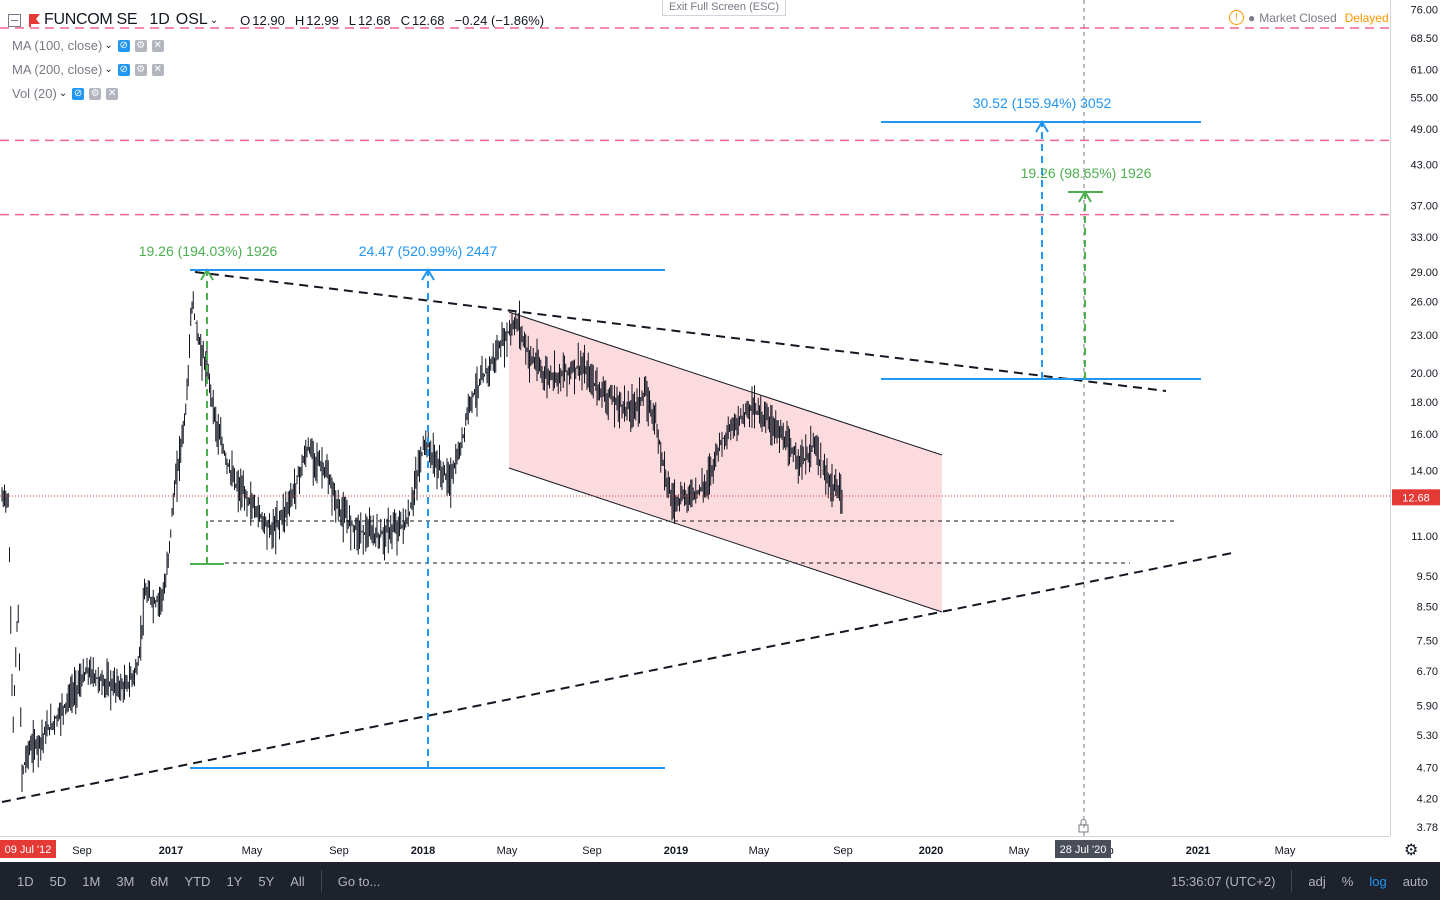 The image size is (1440, 900). What do you see at coordinates (1427, 707) in the screenshot?
I see `price-tick-label: 5.90` at bounding box center [1427, 707].